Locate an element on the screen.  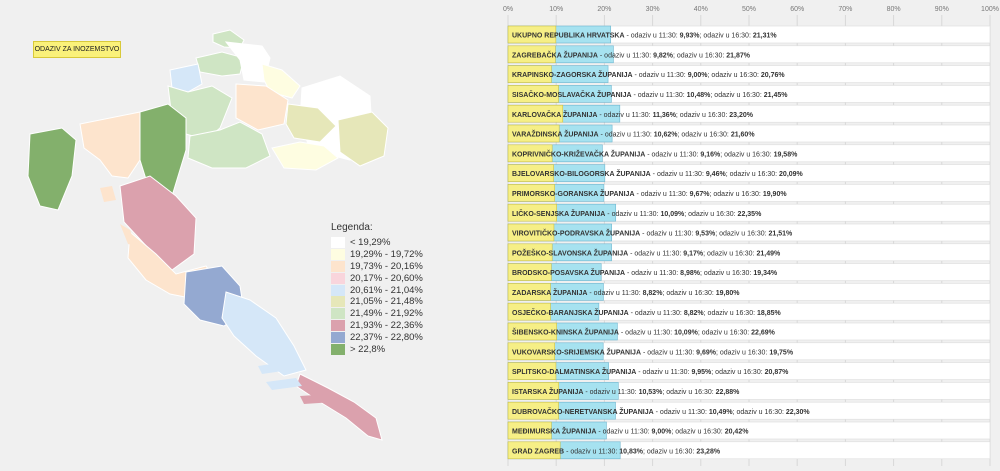
x-tick-label: 30% is located at coordinates (653, 9).